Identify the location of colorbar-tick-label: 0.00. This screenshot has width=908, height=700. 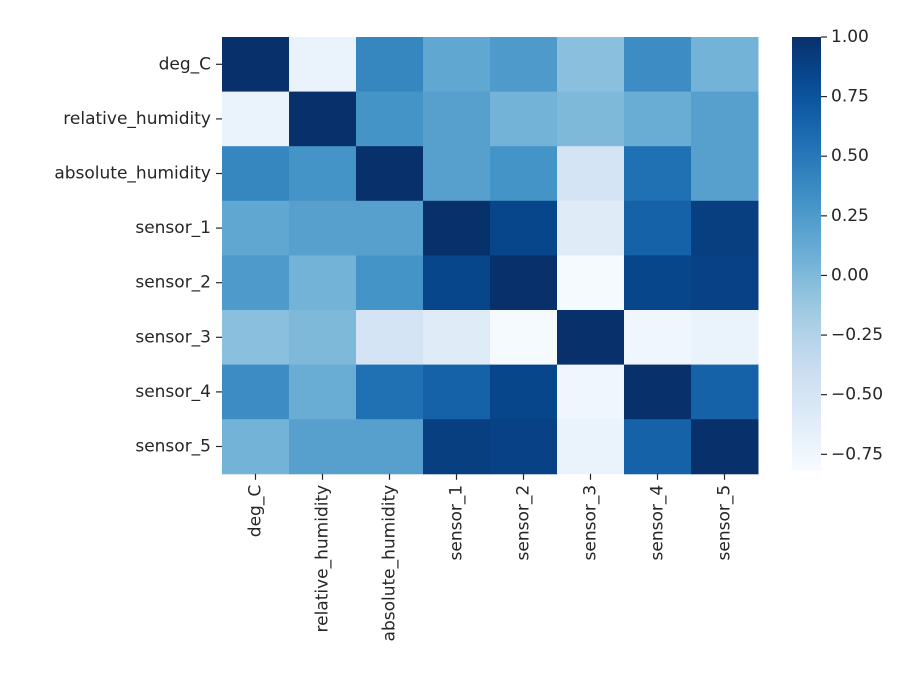
(850, 275).